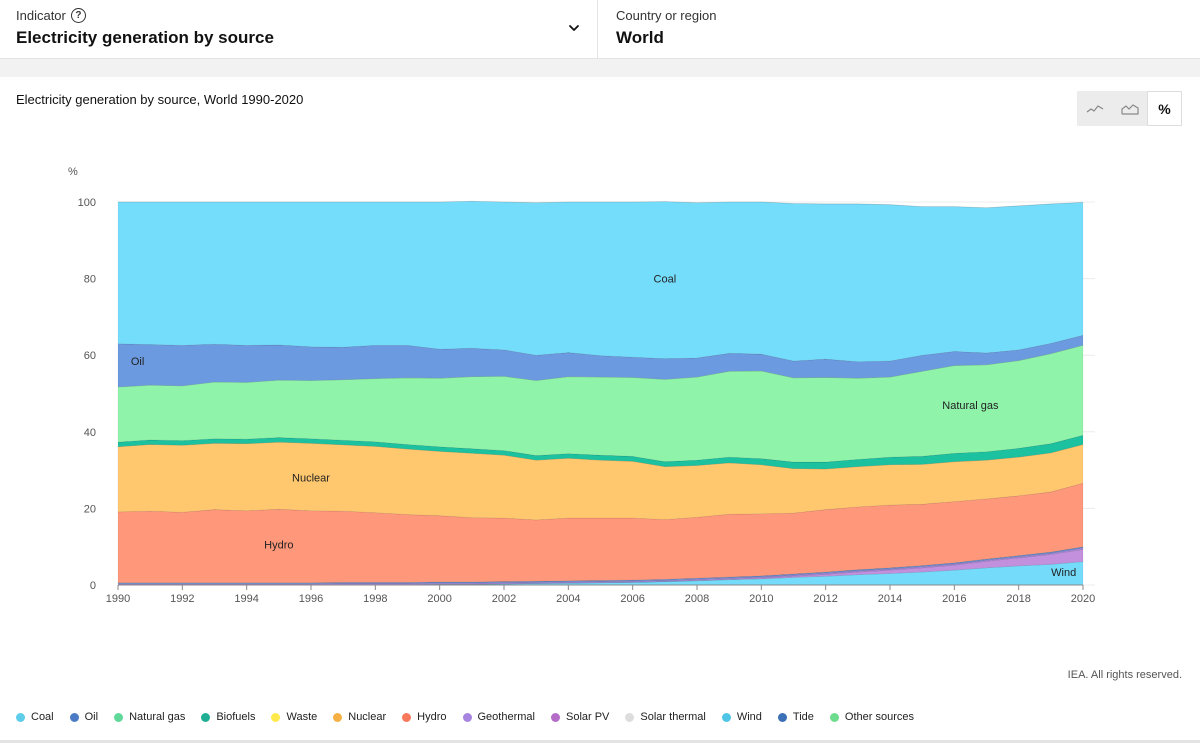 Image resolution: width=1200 pixels, height=743 pixels. I want to click on x-tick-label: 2006, so click(632, 599).